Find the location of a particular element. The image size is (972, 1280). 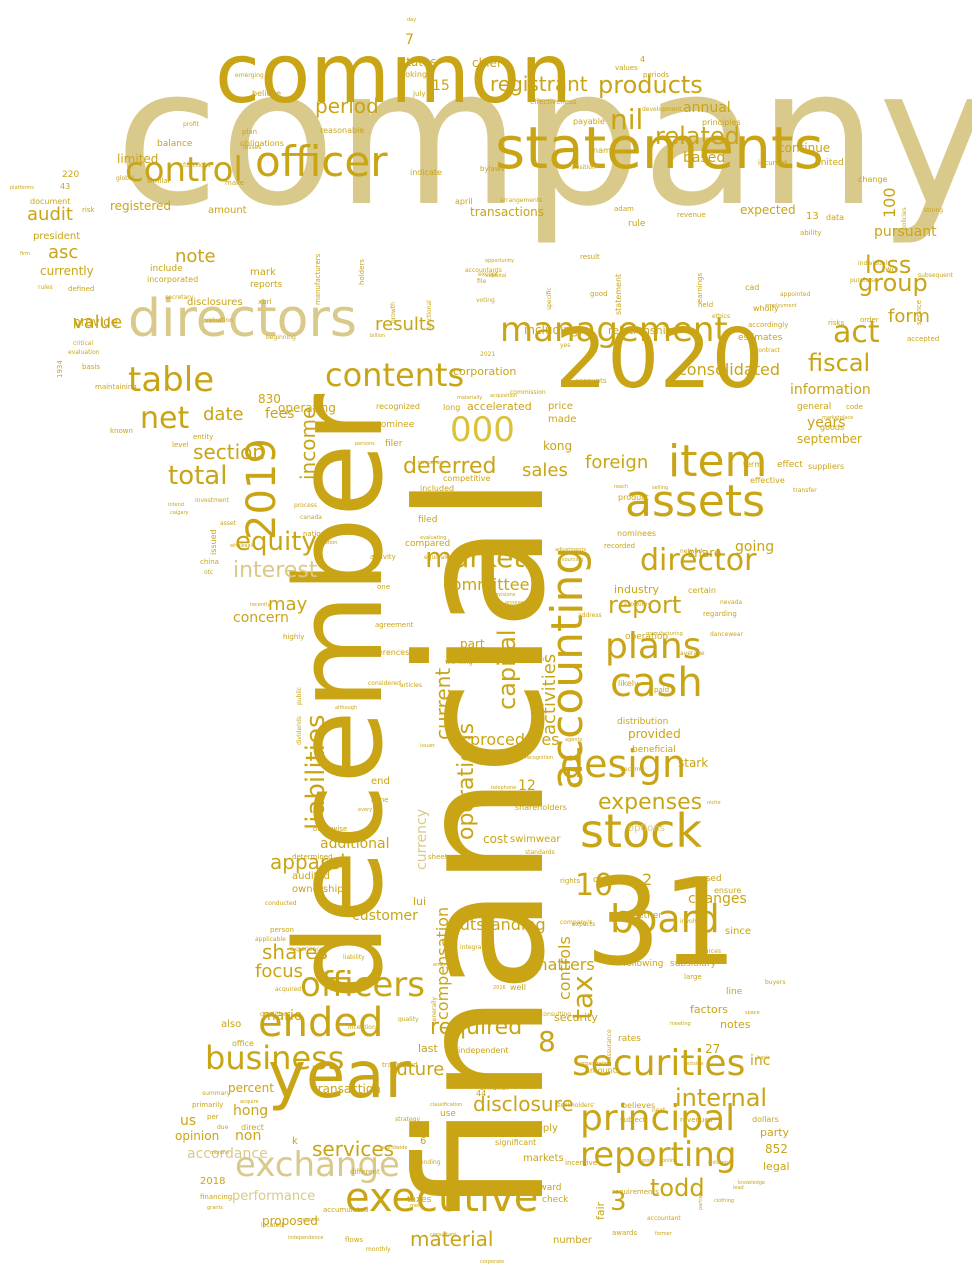

cloud-word: earnings is located at coordinates (699, 287).